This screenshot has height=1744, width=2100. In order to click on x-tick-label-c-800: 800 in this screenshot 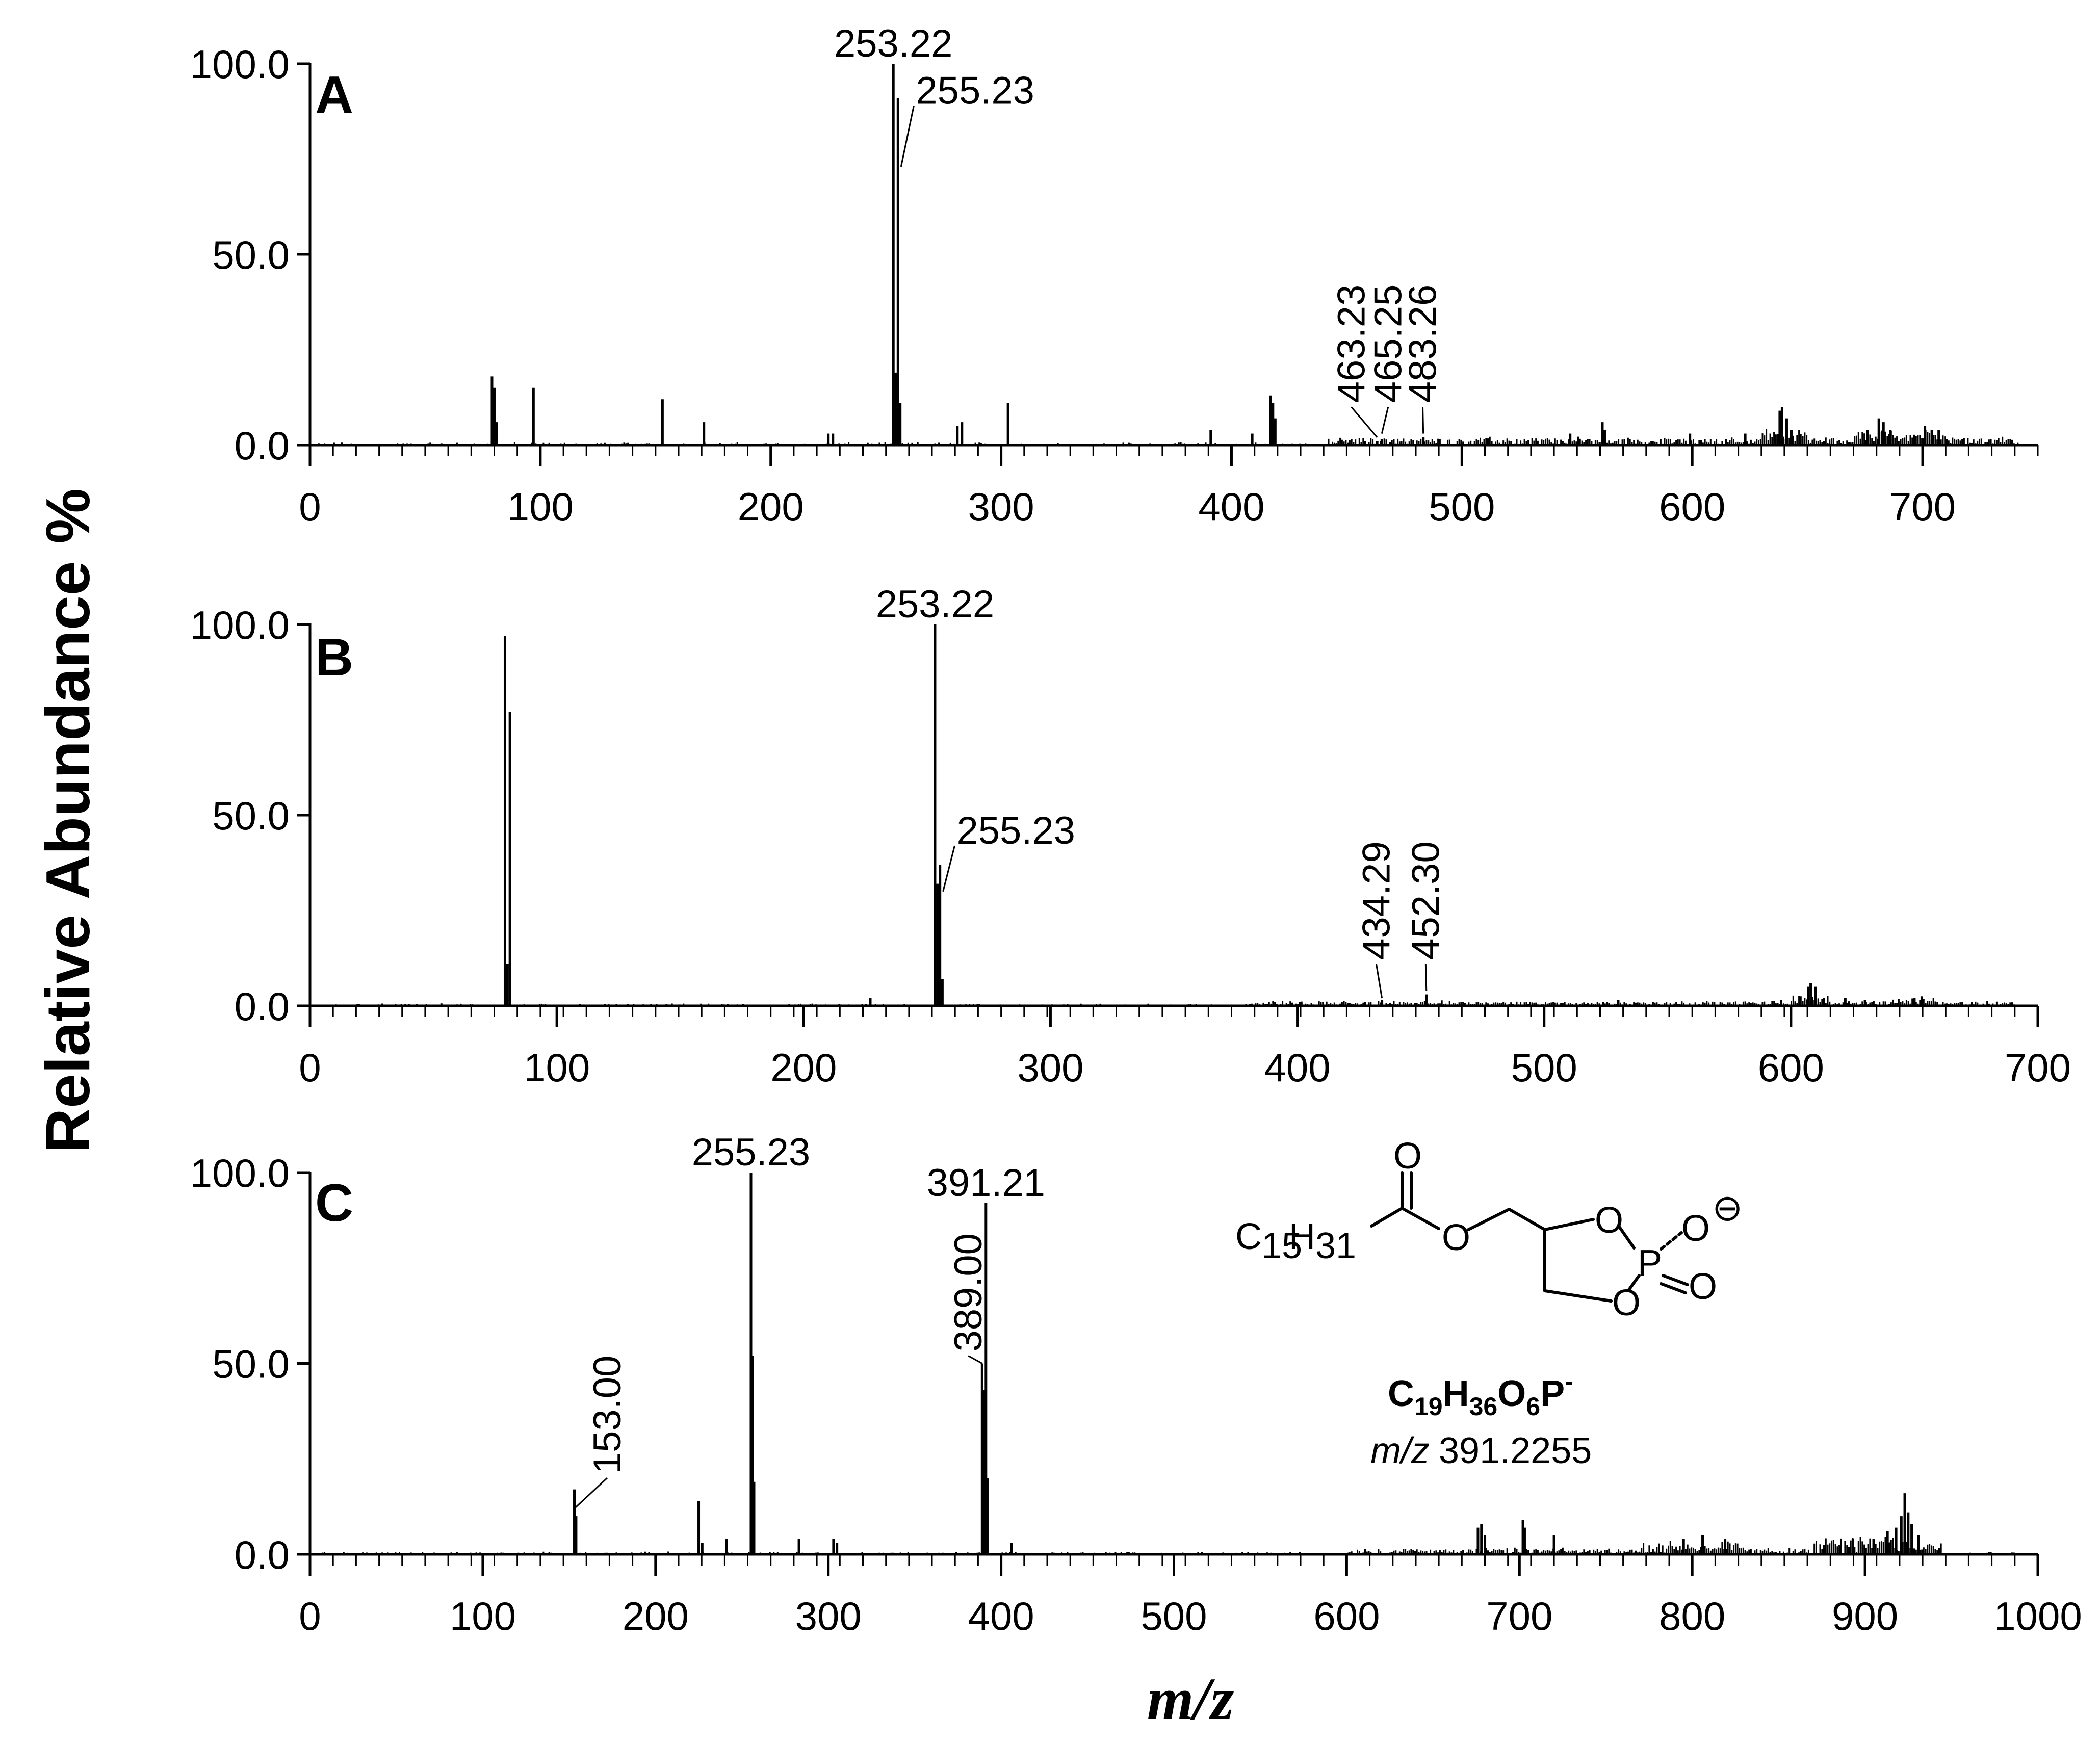, I will do `click(1692, 1616)`.